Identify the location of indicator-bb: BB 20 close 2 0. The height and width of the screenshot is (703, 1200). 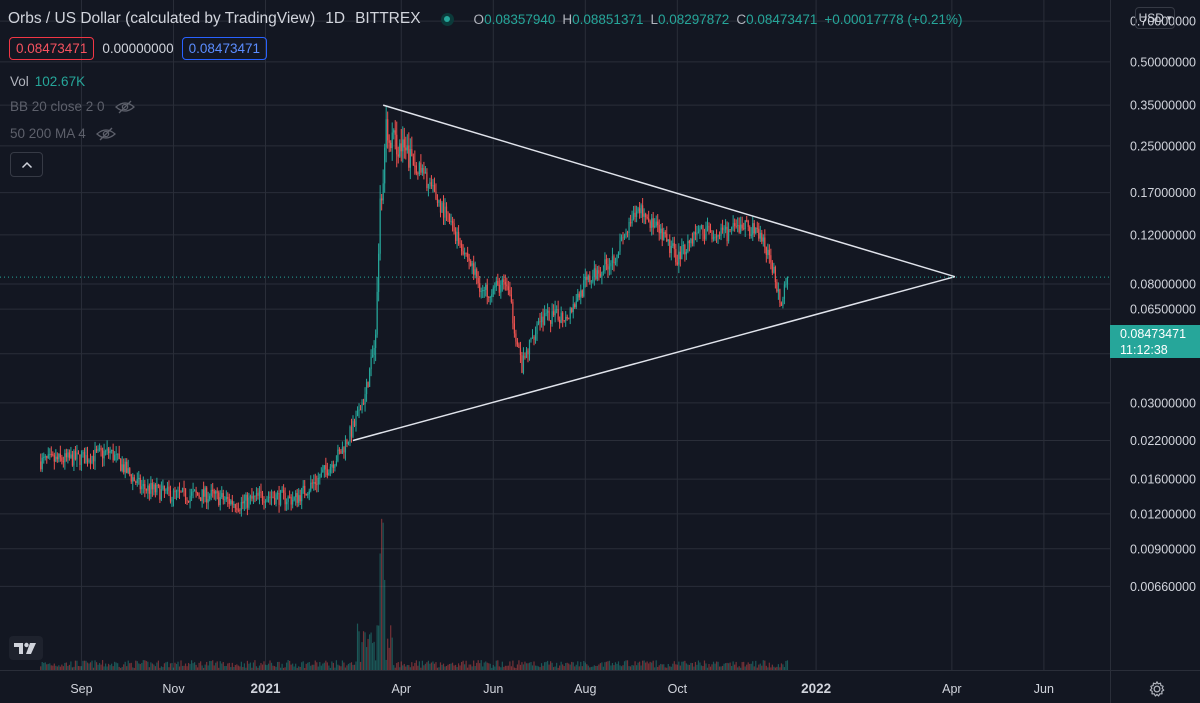
(72, 106).